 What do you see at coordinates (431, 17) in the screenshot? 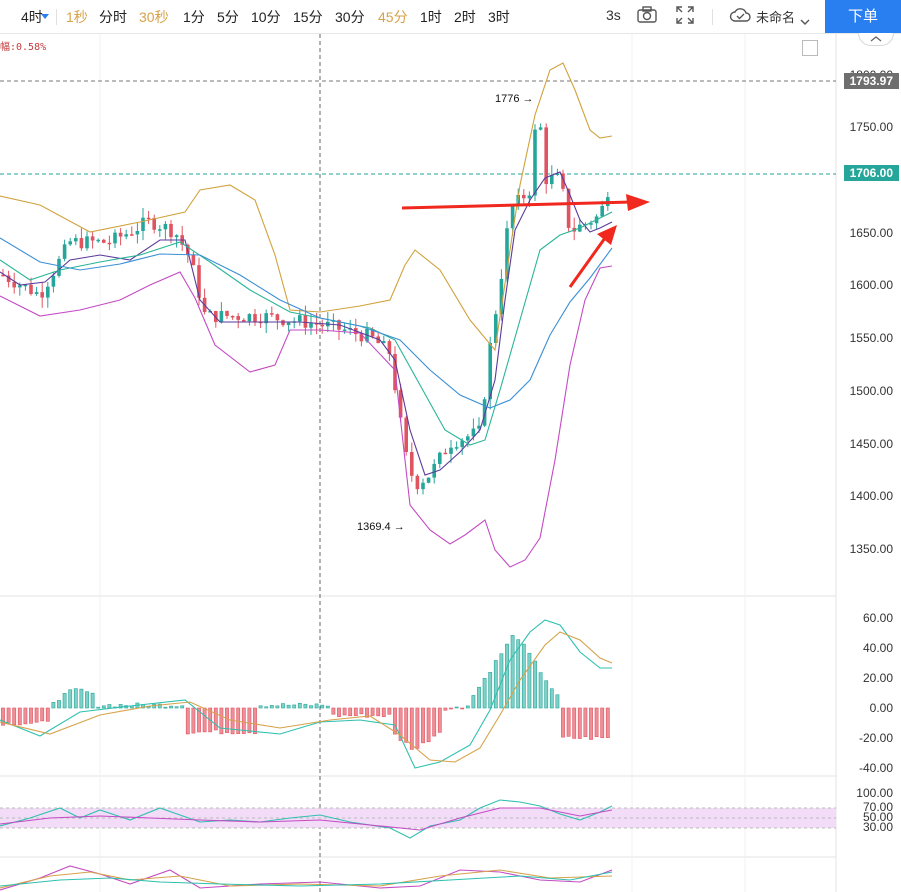
I see `timeframe-1h: 1时` at bounding box center [431, 17].